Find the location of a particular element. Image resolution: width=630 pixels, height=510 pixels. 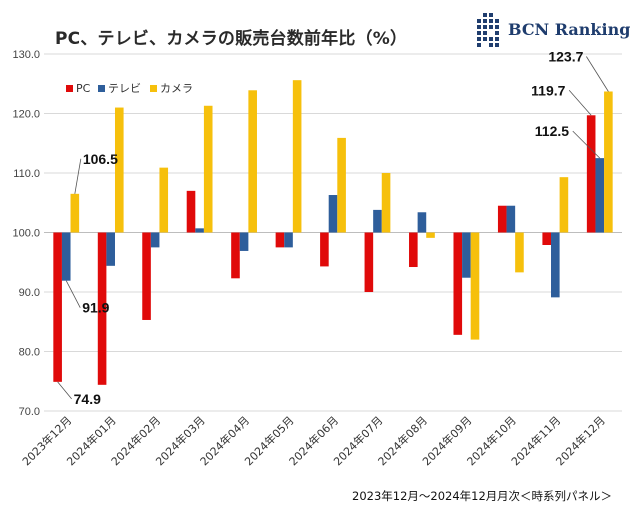

data-label: 123.7 is located at coordinates (565, 56).